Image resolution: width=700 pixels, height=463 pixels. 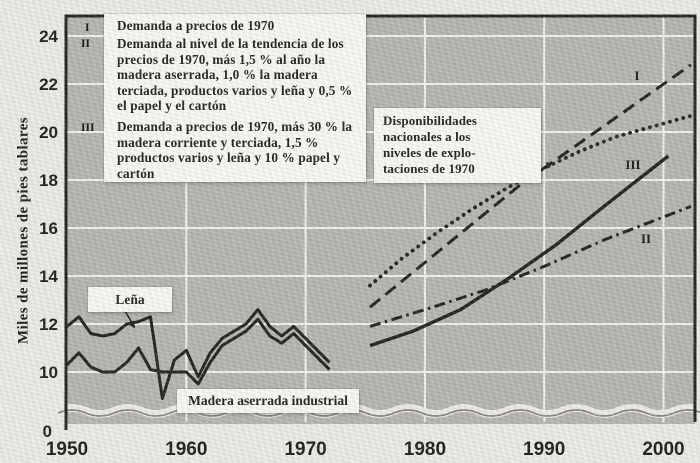 I want to click on curve-label-I: I, so click(x=636, y=75).